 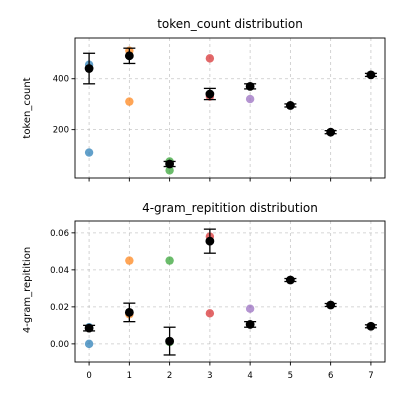 What do you see at coordinates (230, 24) in the screenshot?
I see `chart-title: token_count distribution` at bounding box center [230, 24].